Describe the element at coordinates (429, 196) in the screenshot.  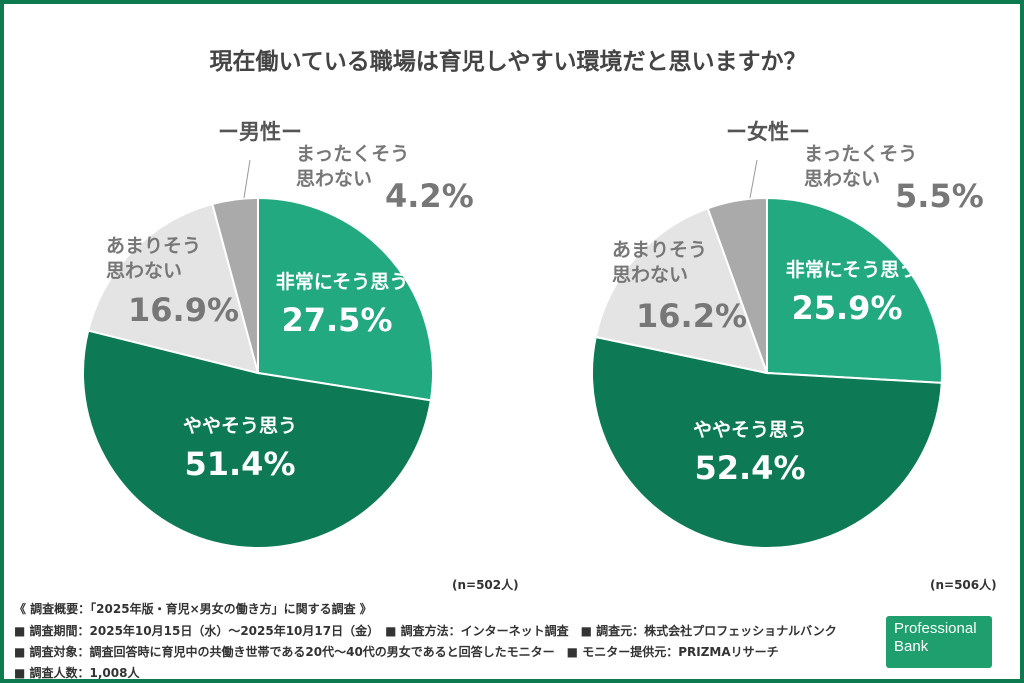
I see `value-notall-male: 4.2%` at that location.